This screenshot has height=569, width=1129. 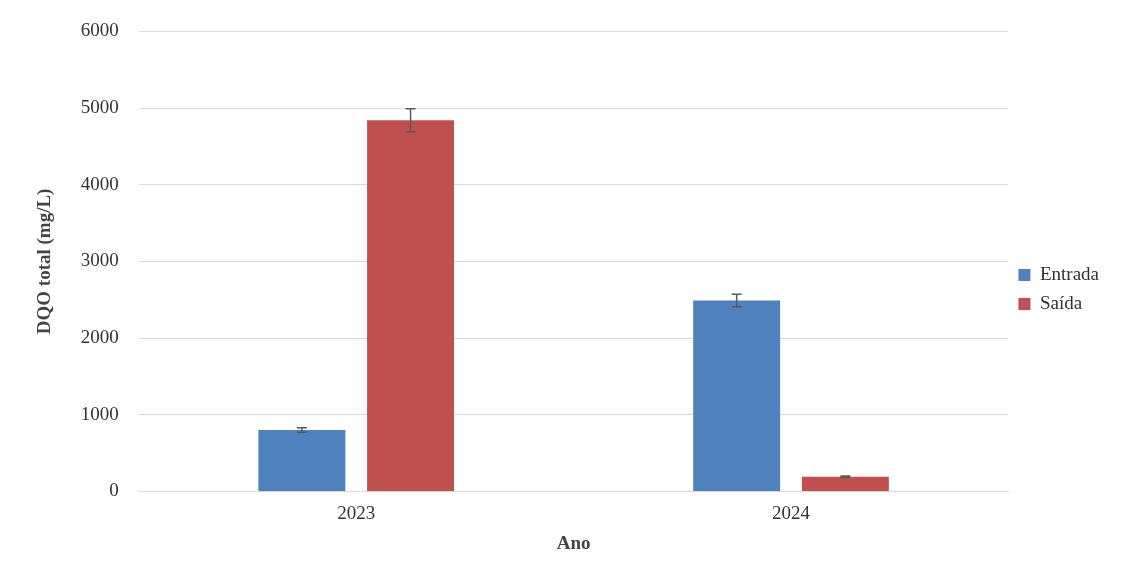 What do you see at coordinates (791, 512) in the screenshot?
I see `x-tick-label: 2024` at bounding box center [791, 512].